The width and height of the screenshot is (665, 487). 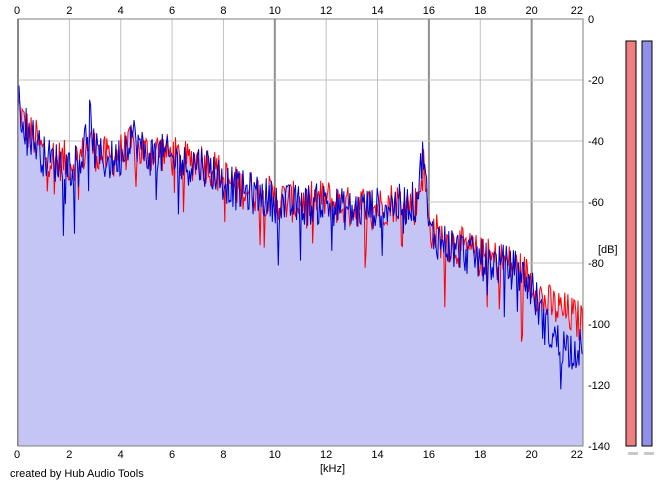 I want to click on x-axis-label: [kHz], so click(x=332, y=469).